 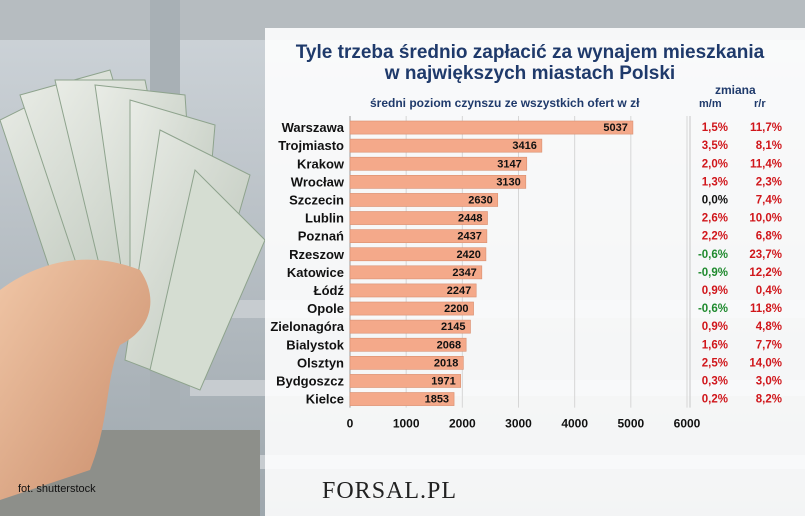 I want to click on change-rr-value: 7,7%, so click(x=769, y=345).